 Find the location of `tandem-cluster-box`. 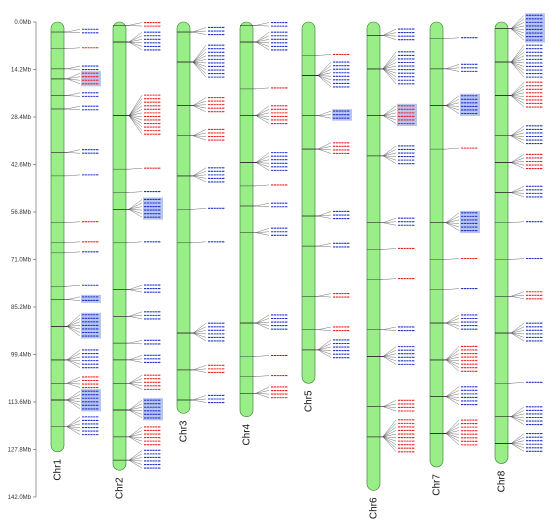

tandem-cluster-box is located at coordinates (153, 409).